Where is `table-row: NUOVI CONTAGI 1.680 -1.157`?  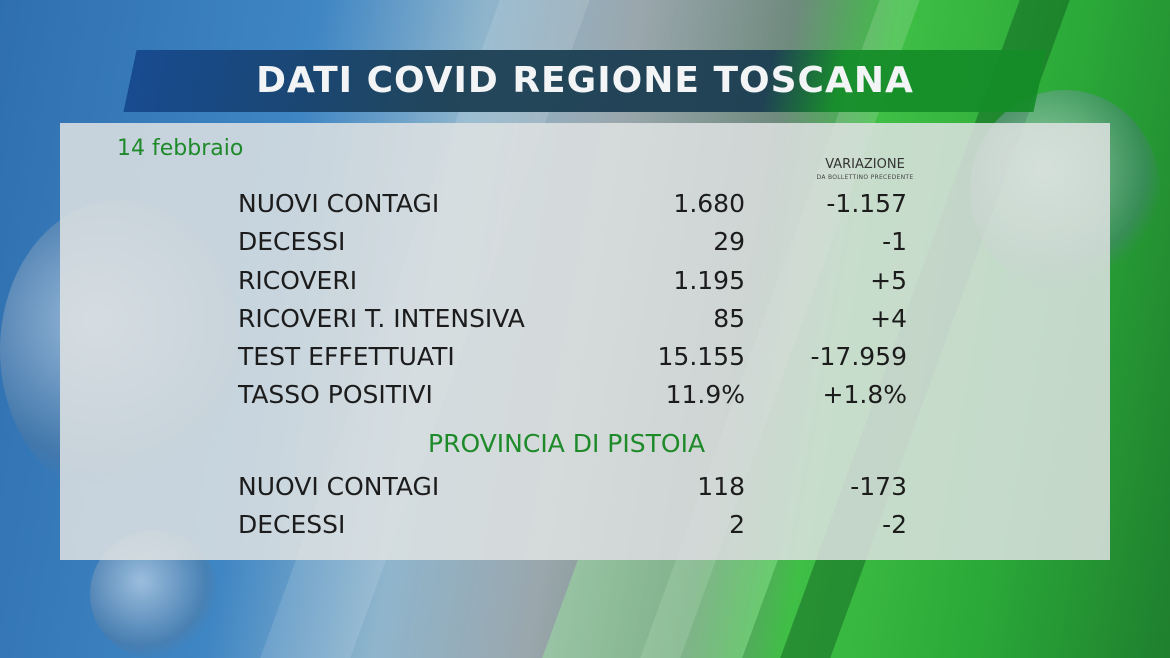 table-row: NUOVI CONTAGI 1.680 -1.157 is located at coordinates (585, 204).